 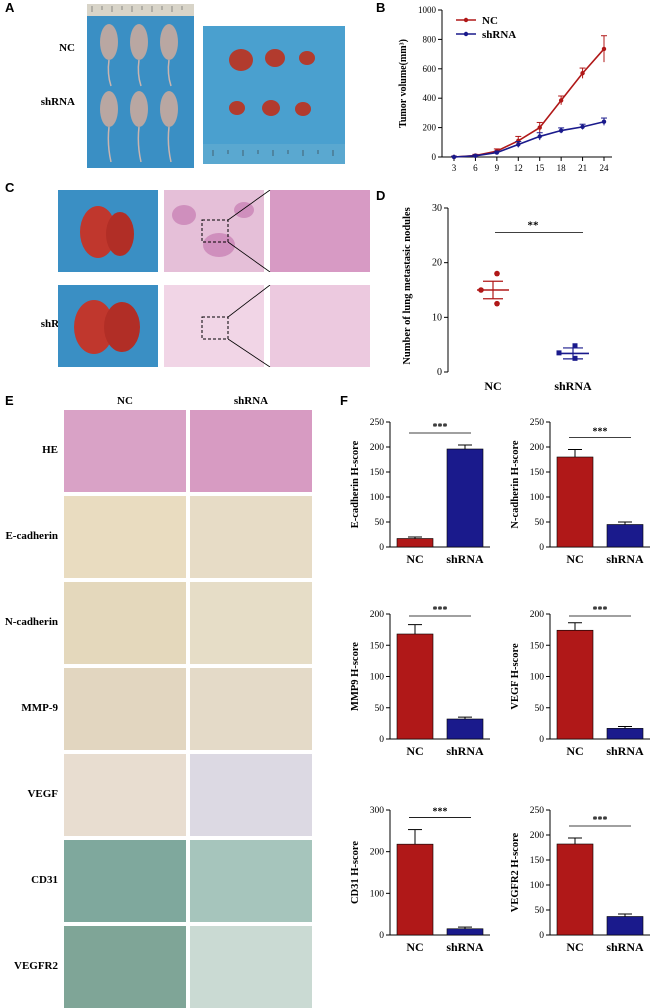 What do you see at coordinates (499, 35) in the screenshot?
I see `legend-label: shRNA` at bounding box center [499, 35].